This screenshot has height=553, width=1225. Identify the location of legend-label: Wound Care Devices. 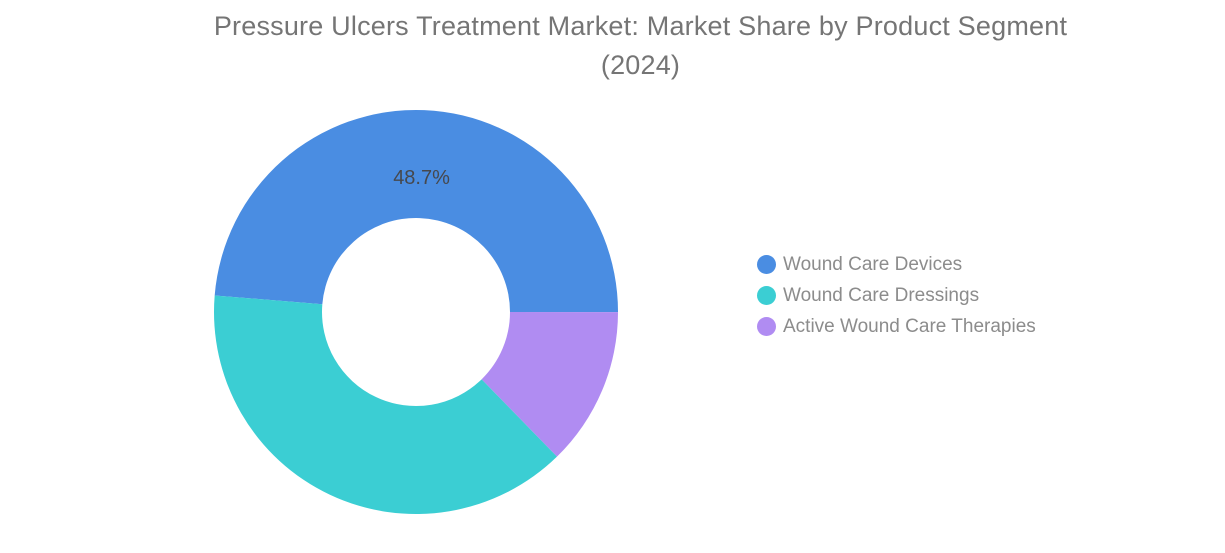
(873, 264).